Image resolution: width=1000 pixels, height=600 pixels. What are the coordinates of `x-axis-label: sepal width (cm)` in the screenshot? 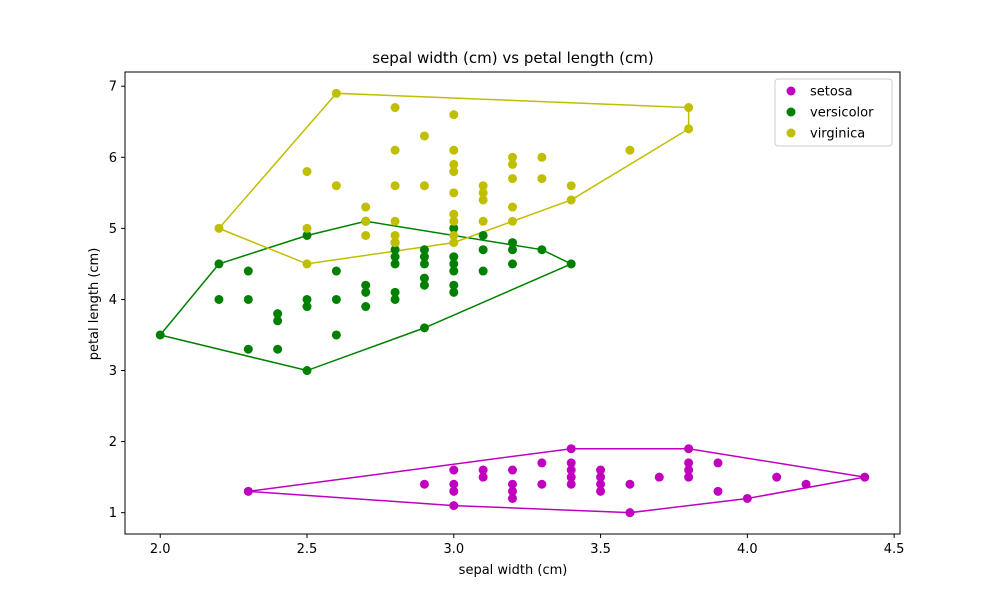 It's located at (513, 570).